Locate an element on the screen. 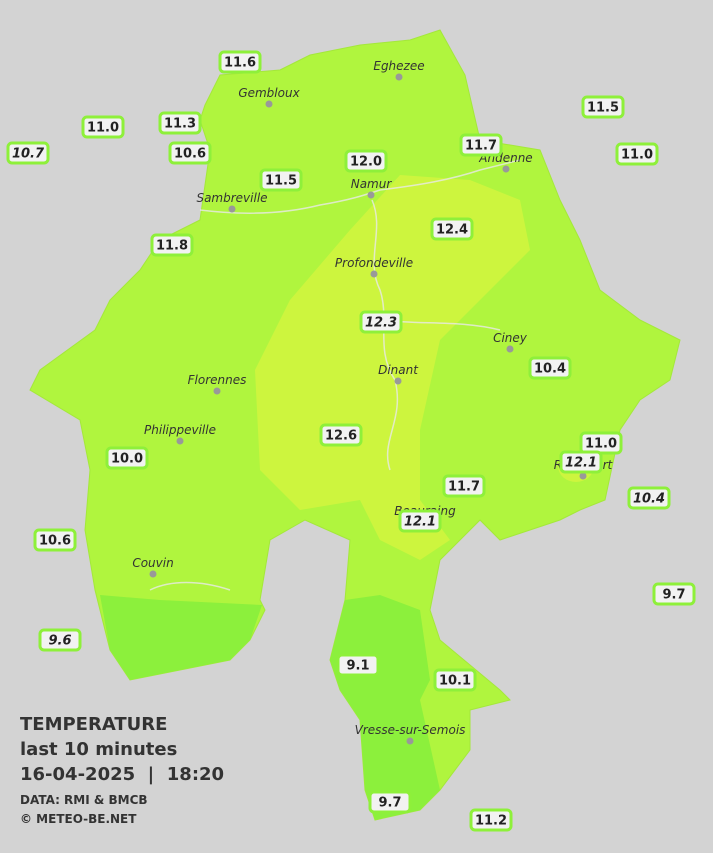  station-value: 10.1 is located at coordinates (455, 681).